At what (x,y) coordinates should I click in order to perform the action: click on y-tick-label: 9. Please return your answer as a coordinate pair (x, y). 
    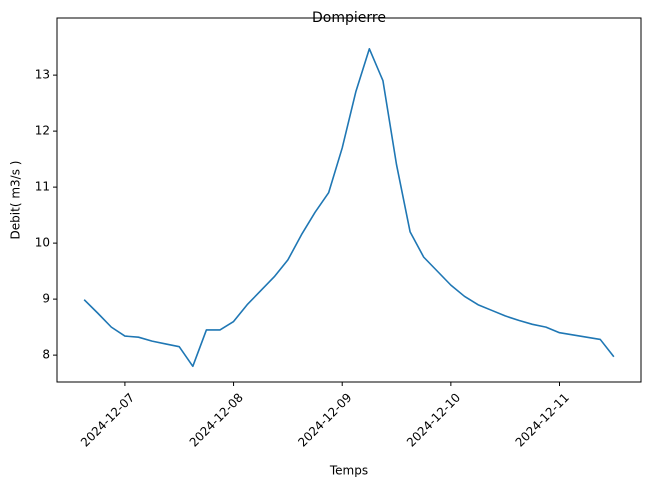
    Looking at the image, I should click on (46, 299).